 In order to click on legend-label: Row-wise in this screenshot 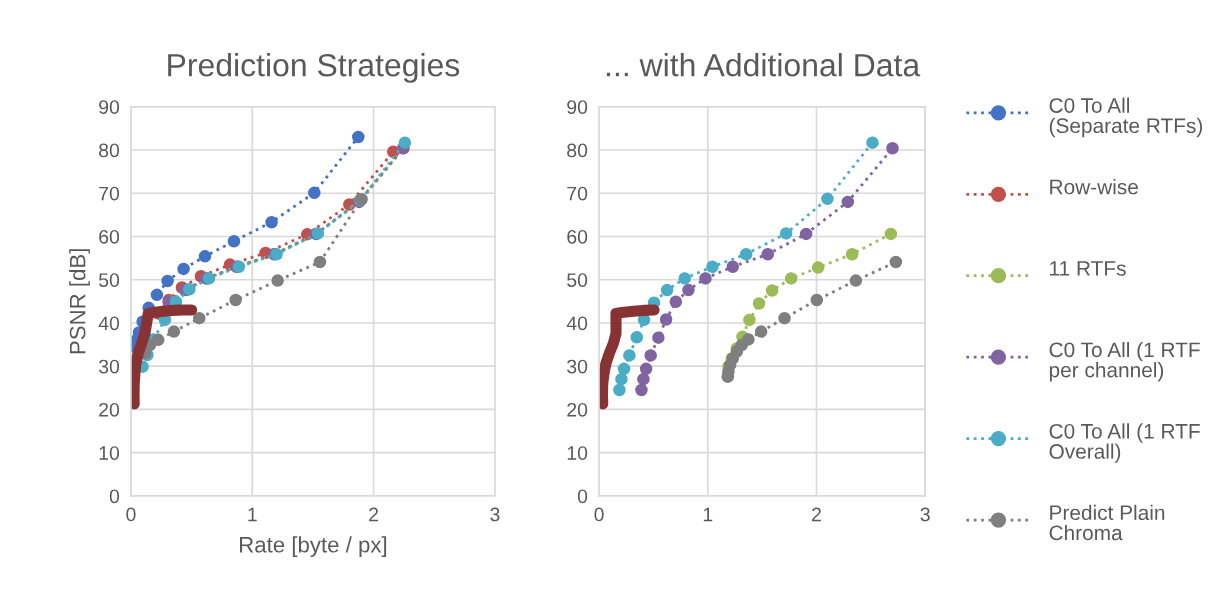, I will do `click(1094, 187)`.